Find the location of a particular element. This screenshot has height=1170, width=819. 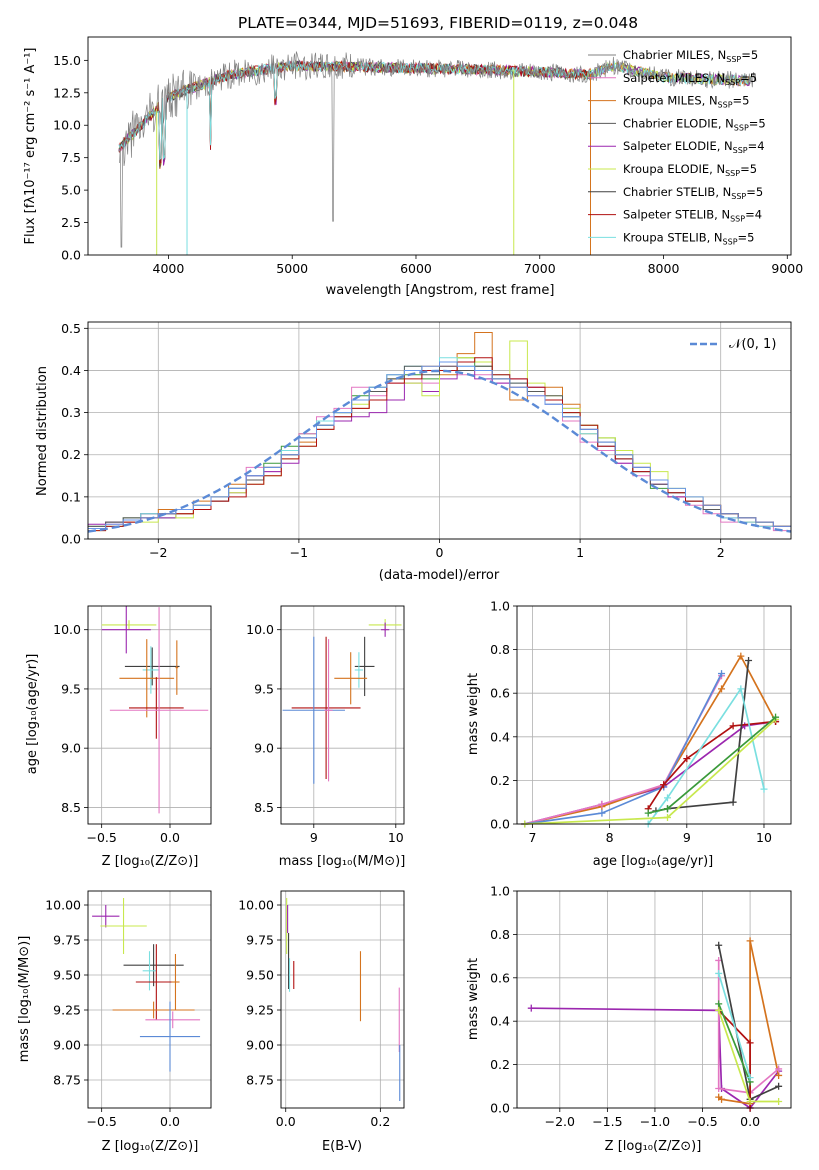

y-tick-label: 0.6 is located at coordinates (500, 977).